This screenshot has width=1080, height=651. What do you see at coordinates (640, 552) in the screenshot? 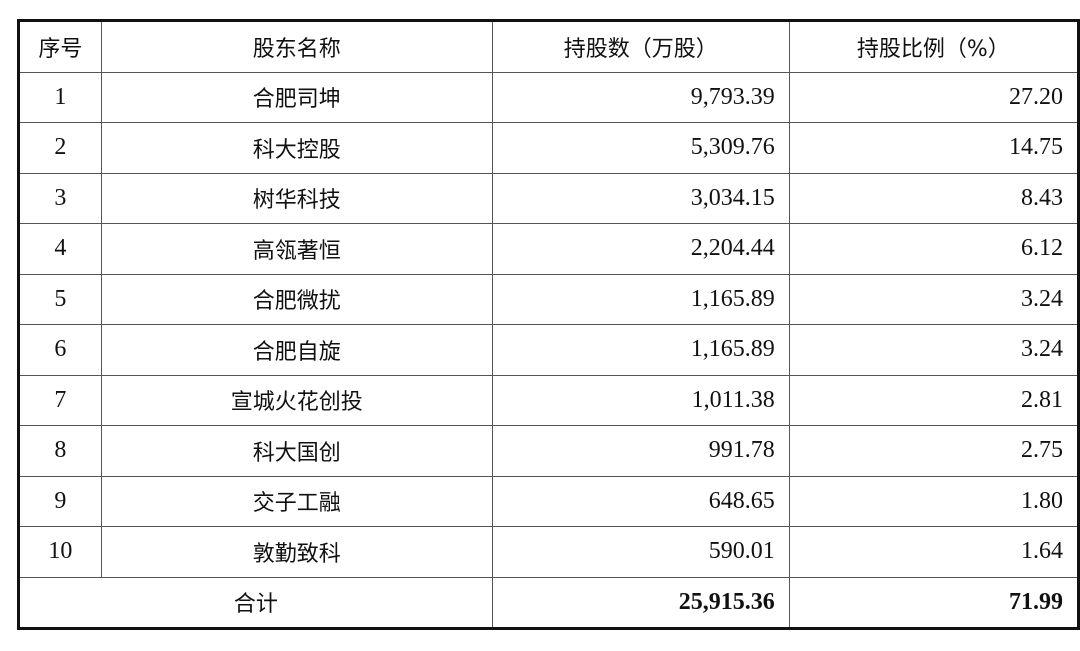
I see `row-shares: 590.01` at bounding box center [640, 552].